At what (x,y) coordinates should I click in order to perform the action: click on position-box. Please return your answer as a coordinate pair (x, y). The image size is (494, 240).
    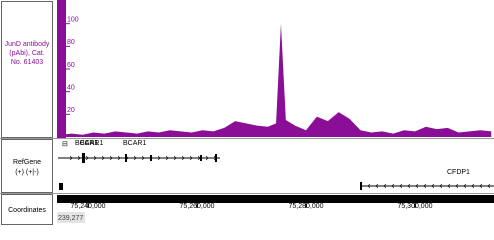
    Looking at the image, I should click on (71, 217).